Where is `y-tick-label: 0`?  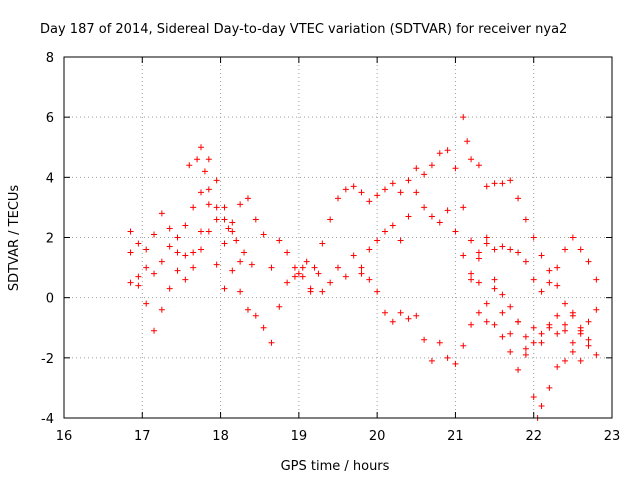 y-tick-label: 0 is located at coordinates (50, 299).